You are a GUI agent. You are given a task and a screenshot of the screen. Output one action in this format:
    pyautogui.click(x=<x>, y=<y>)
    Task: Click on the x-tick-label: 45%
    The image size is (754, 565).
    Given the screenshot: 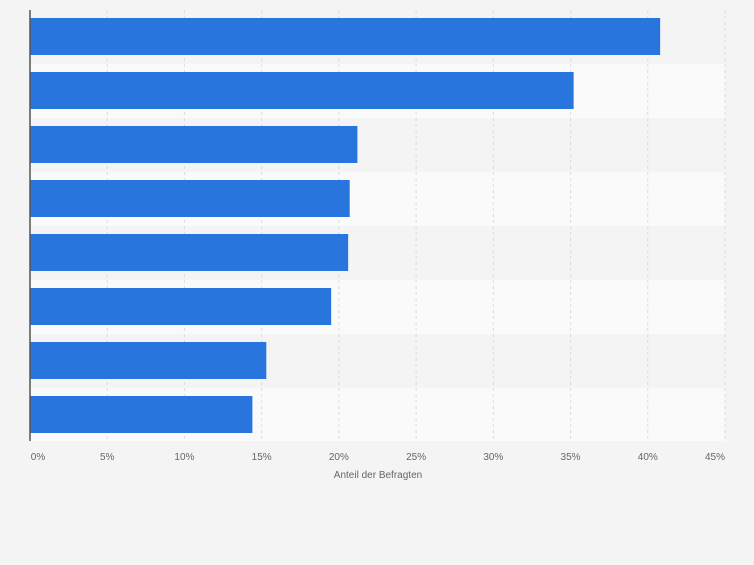 What is the action you would take?
    pyautogui.click(x=715, y=457)
    